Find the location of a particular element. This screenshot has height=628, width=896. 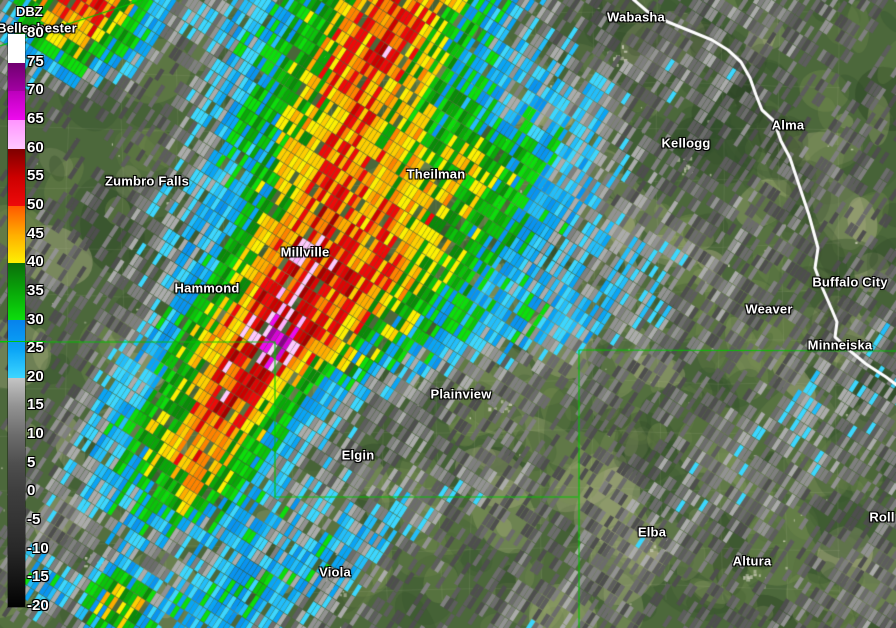

dbz-scale-tick-label: 65 is located at coordinates (35, 118).